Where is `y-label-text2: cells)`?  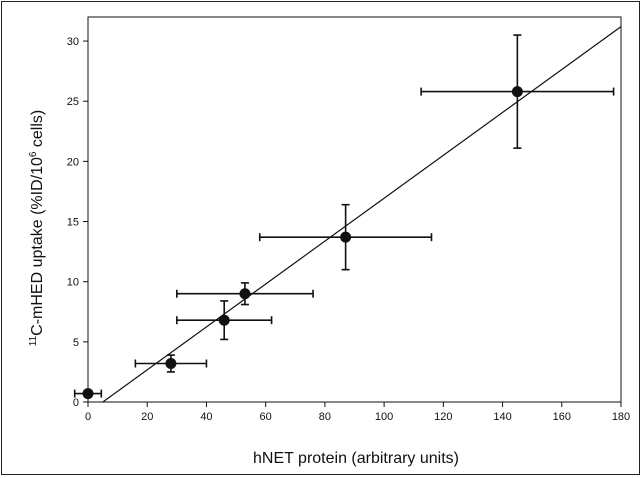 y-label-text2: cells) is located at coordinates (37, 131).